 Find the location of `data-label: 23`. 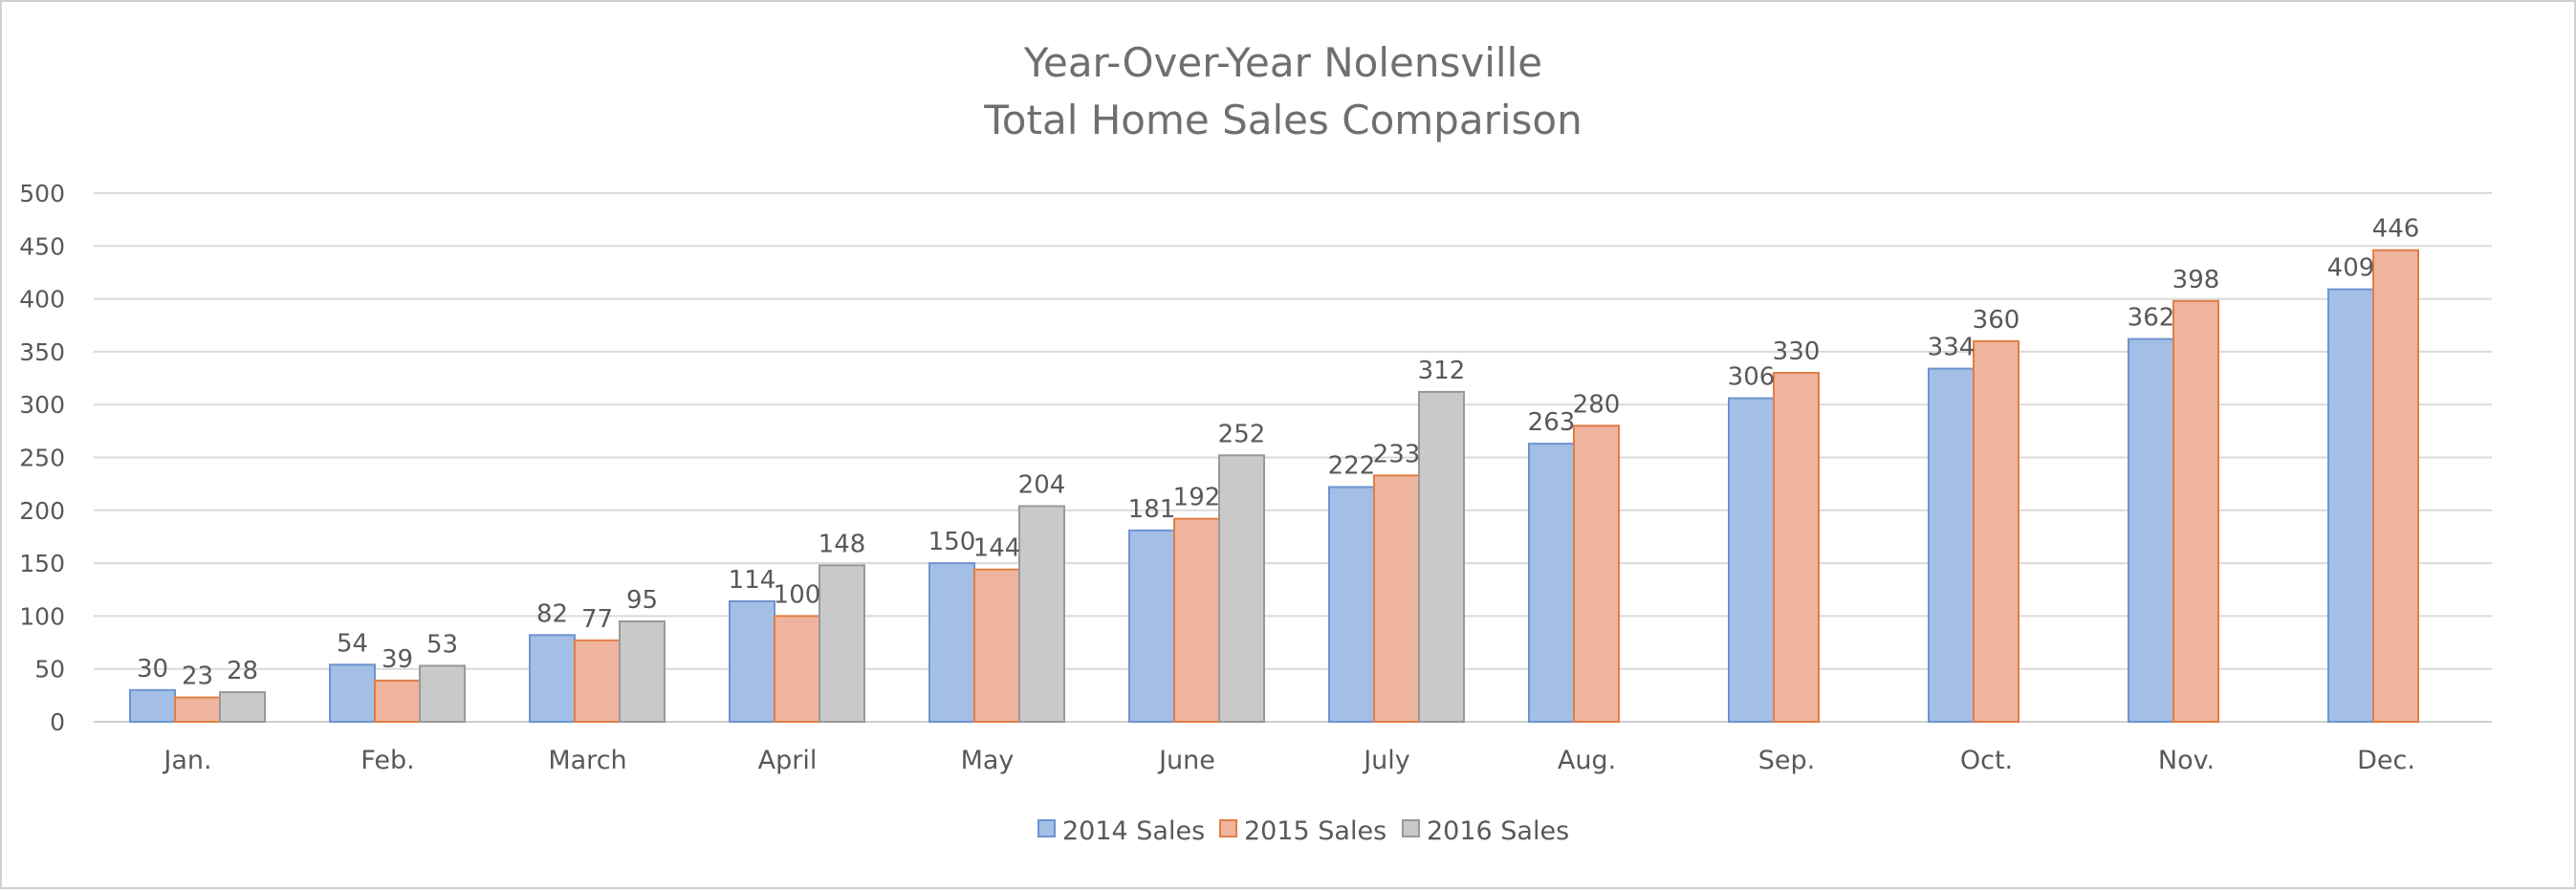

data-label: 23 is located at coordinates (197, 677).